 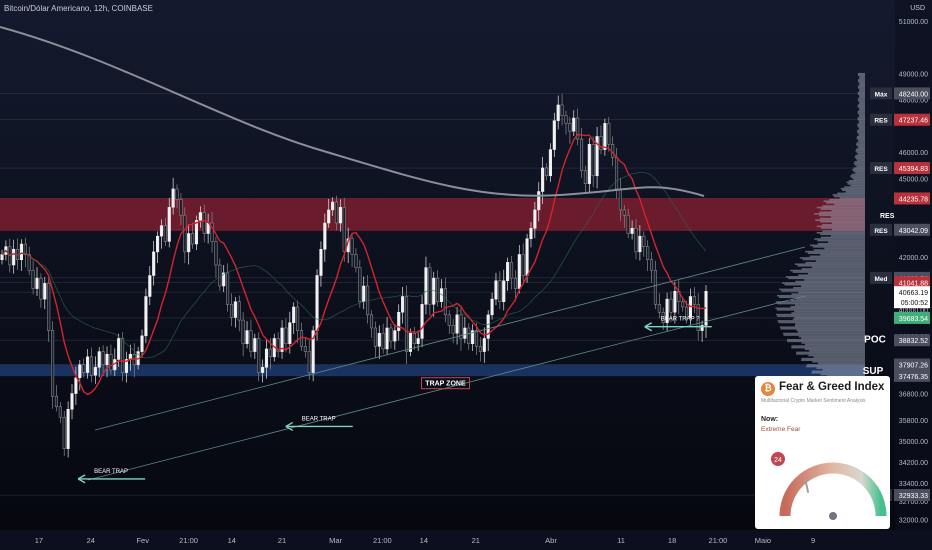 I want to click on price-tag-label: 38832.52, so click(x=913, y=341).